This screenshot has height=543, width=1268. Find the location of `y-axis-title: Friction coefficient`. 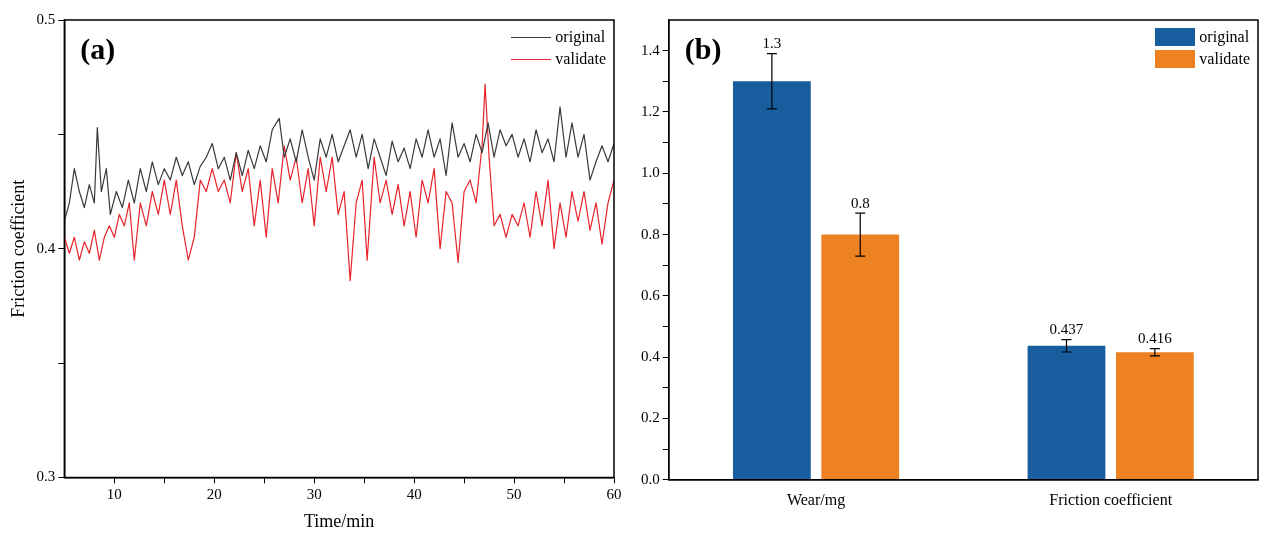

y-axis-title: Friction coefficient is located at coordinates (17, 248).